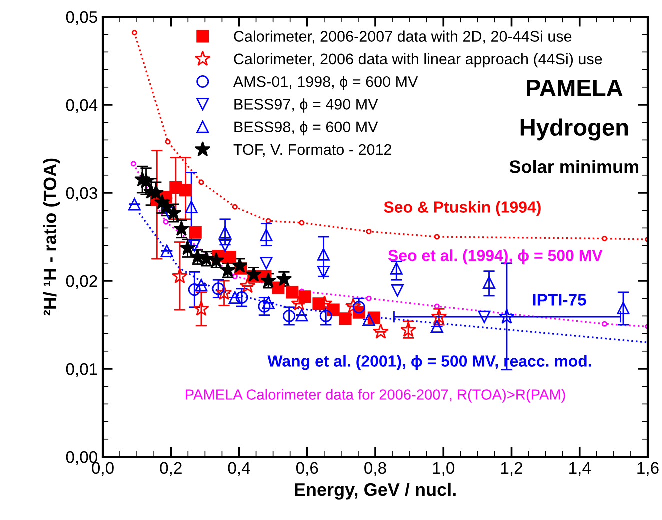  What do you see at coordinates (307, 469) in the screenshot?
I see `x-tick-label: 0,6` at bounding box center [307, 469].